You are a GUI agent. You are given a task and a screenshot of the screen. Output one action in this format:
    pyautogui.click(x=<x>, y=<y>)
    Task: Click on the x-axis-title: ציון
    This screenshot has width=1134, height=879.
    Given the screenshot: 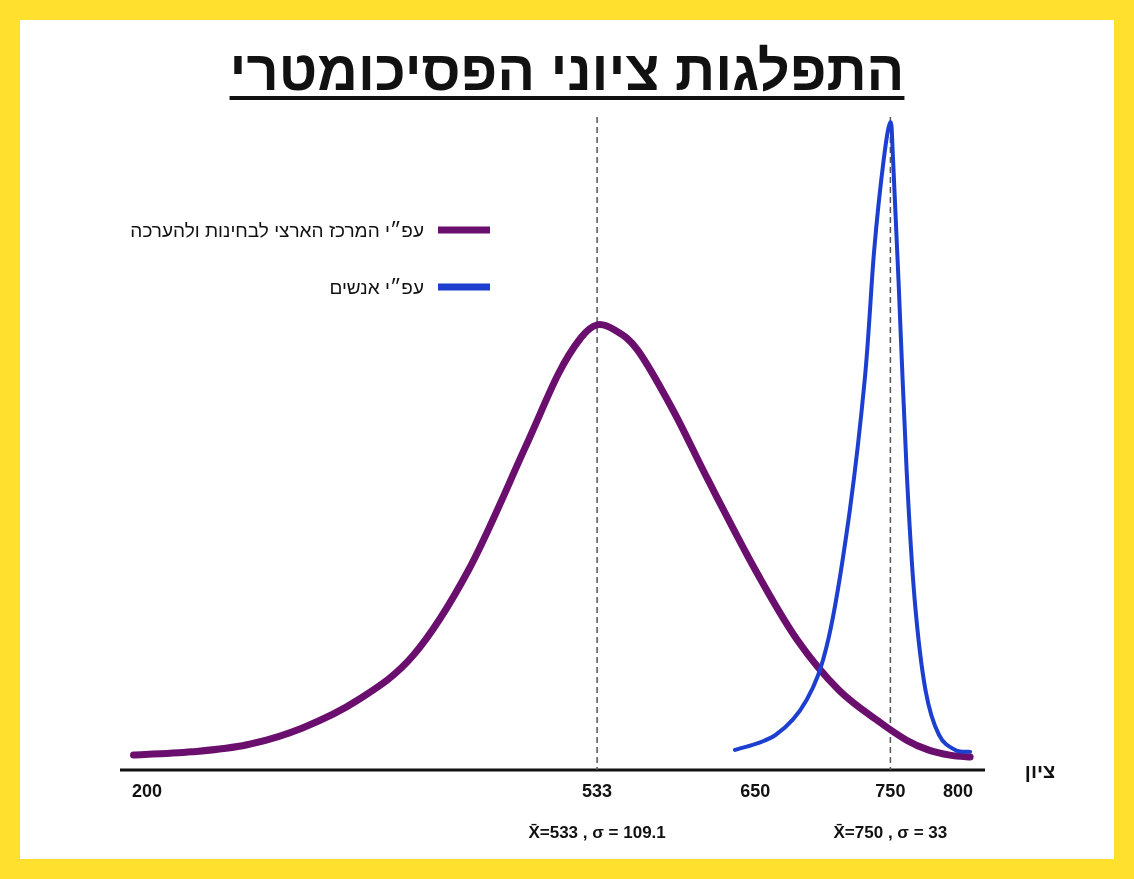 What is the action you would take?
    pyautogui.click(x=1040, y=771)
    